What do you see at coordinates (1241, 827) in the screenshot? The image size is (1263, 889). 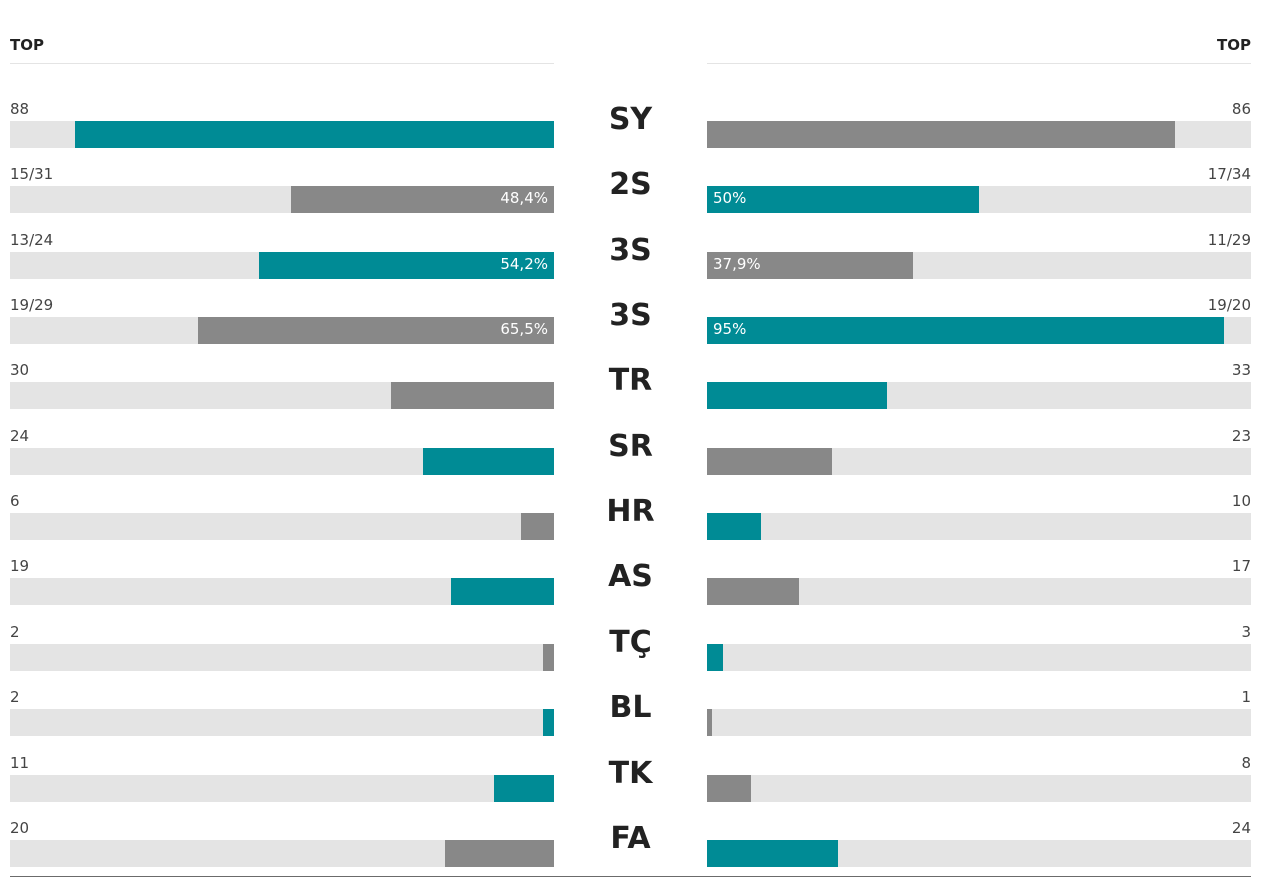 I see `right-value-11: 24` at bounding box center [1241, 827].